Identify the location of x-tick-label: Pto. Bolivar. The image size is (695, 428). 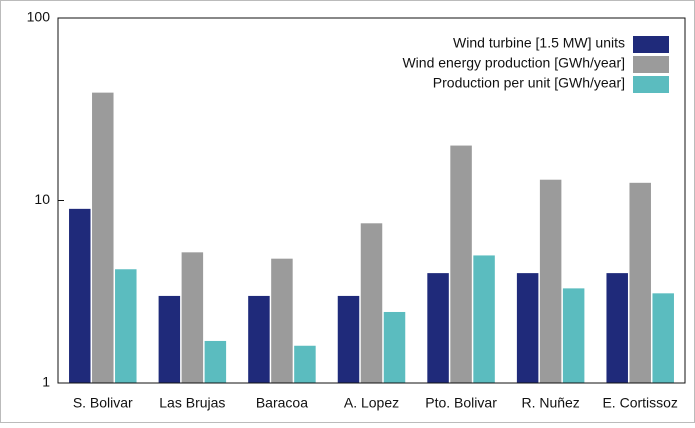
(461, 403).